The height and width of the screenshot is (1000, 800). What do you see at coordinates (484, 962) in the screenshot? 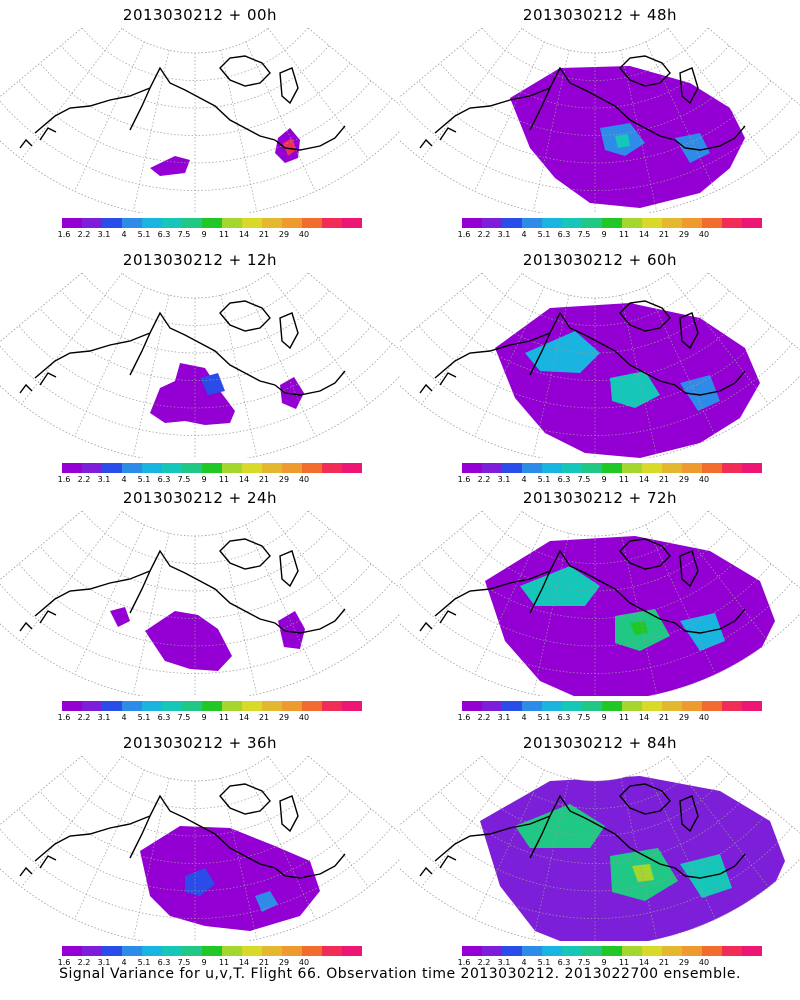
I see `colorbar-label: 2.2` at bounding box center [484, 962].